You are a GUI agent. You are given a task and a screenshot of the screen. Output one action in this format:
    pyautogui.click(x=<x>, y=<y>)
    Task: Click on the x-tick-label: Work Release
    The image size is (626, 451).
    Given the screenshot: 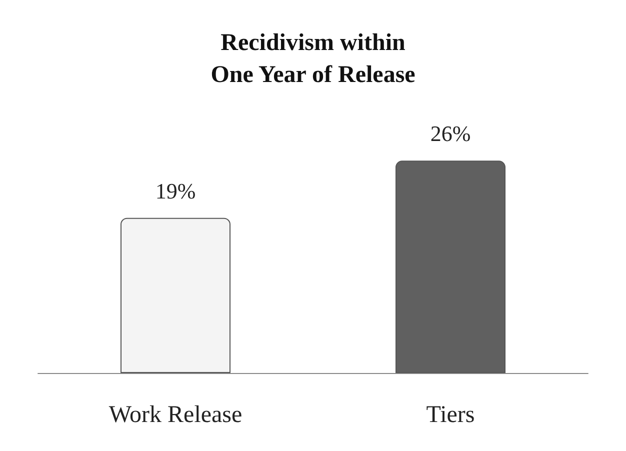 What is the action you would take?
    pyautogui.click(x=175, y=415)
    